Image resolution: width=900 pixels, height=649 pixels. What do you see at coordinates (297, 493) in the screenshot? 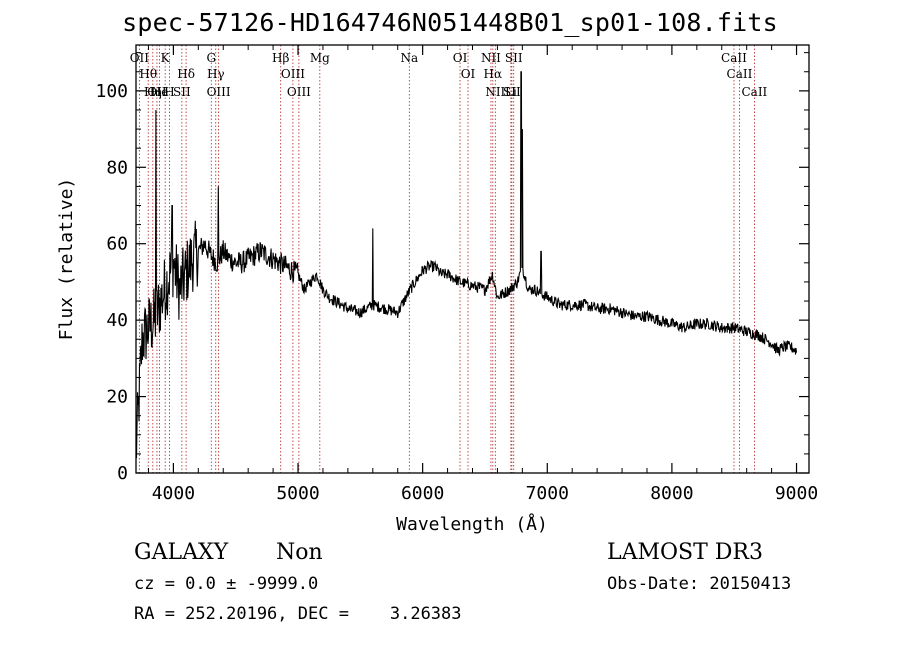
I see `x-tick-label: 5000` at bounding box center [297, 493].